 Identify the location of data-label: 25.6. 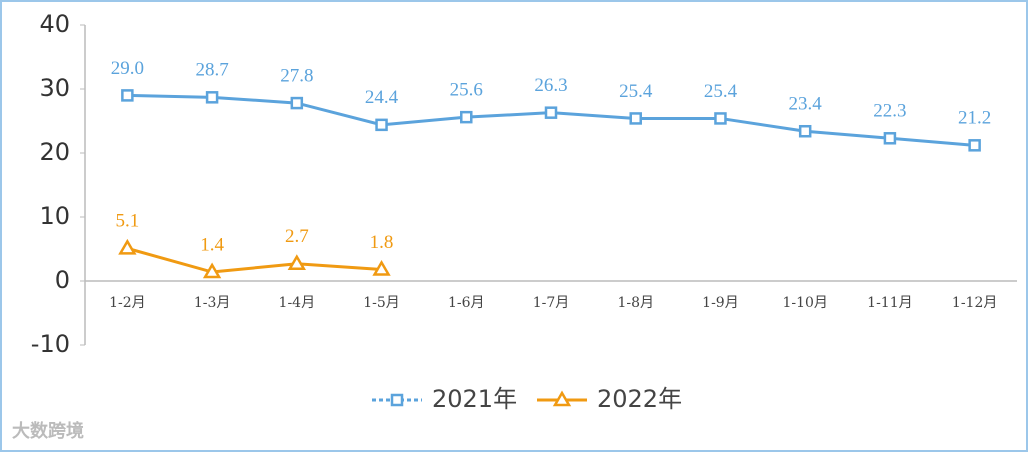
(466, 90).